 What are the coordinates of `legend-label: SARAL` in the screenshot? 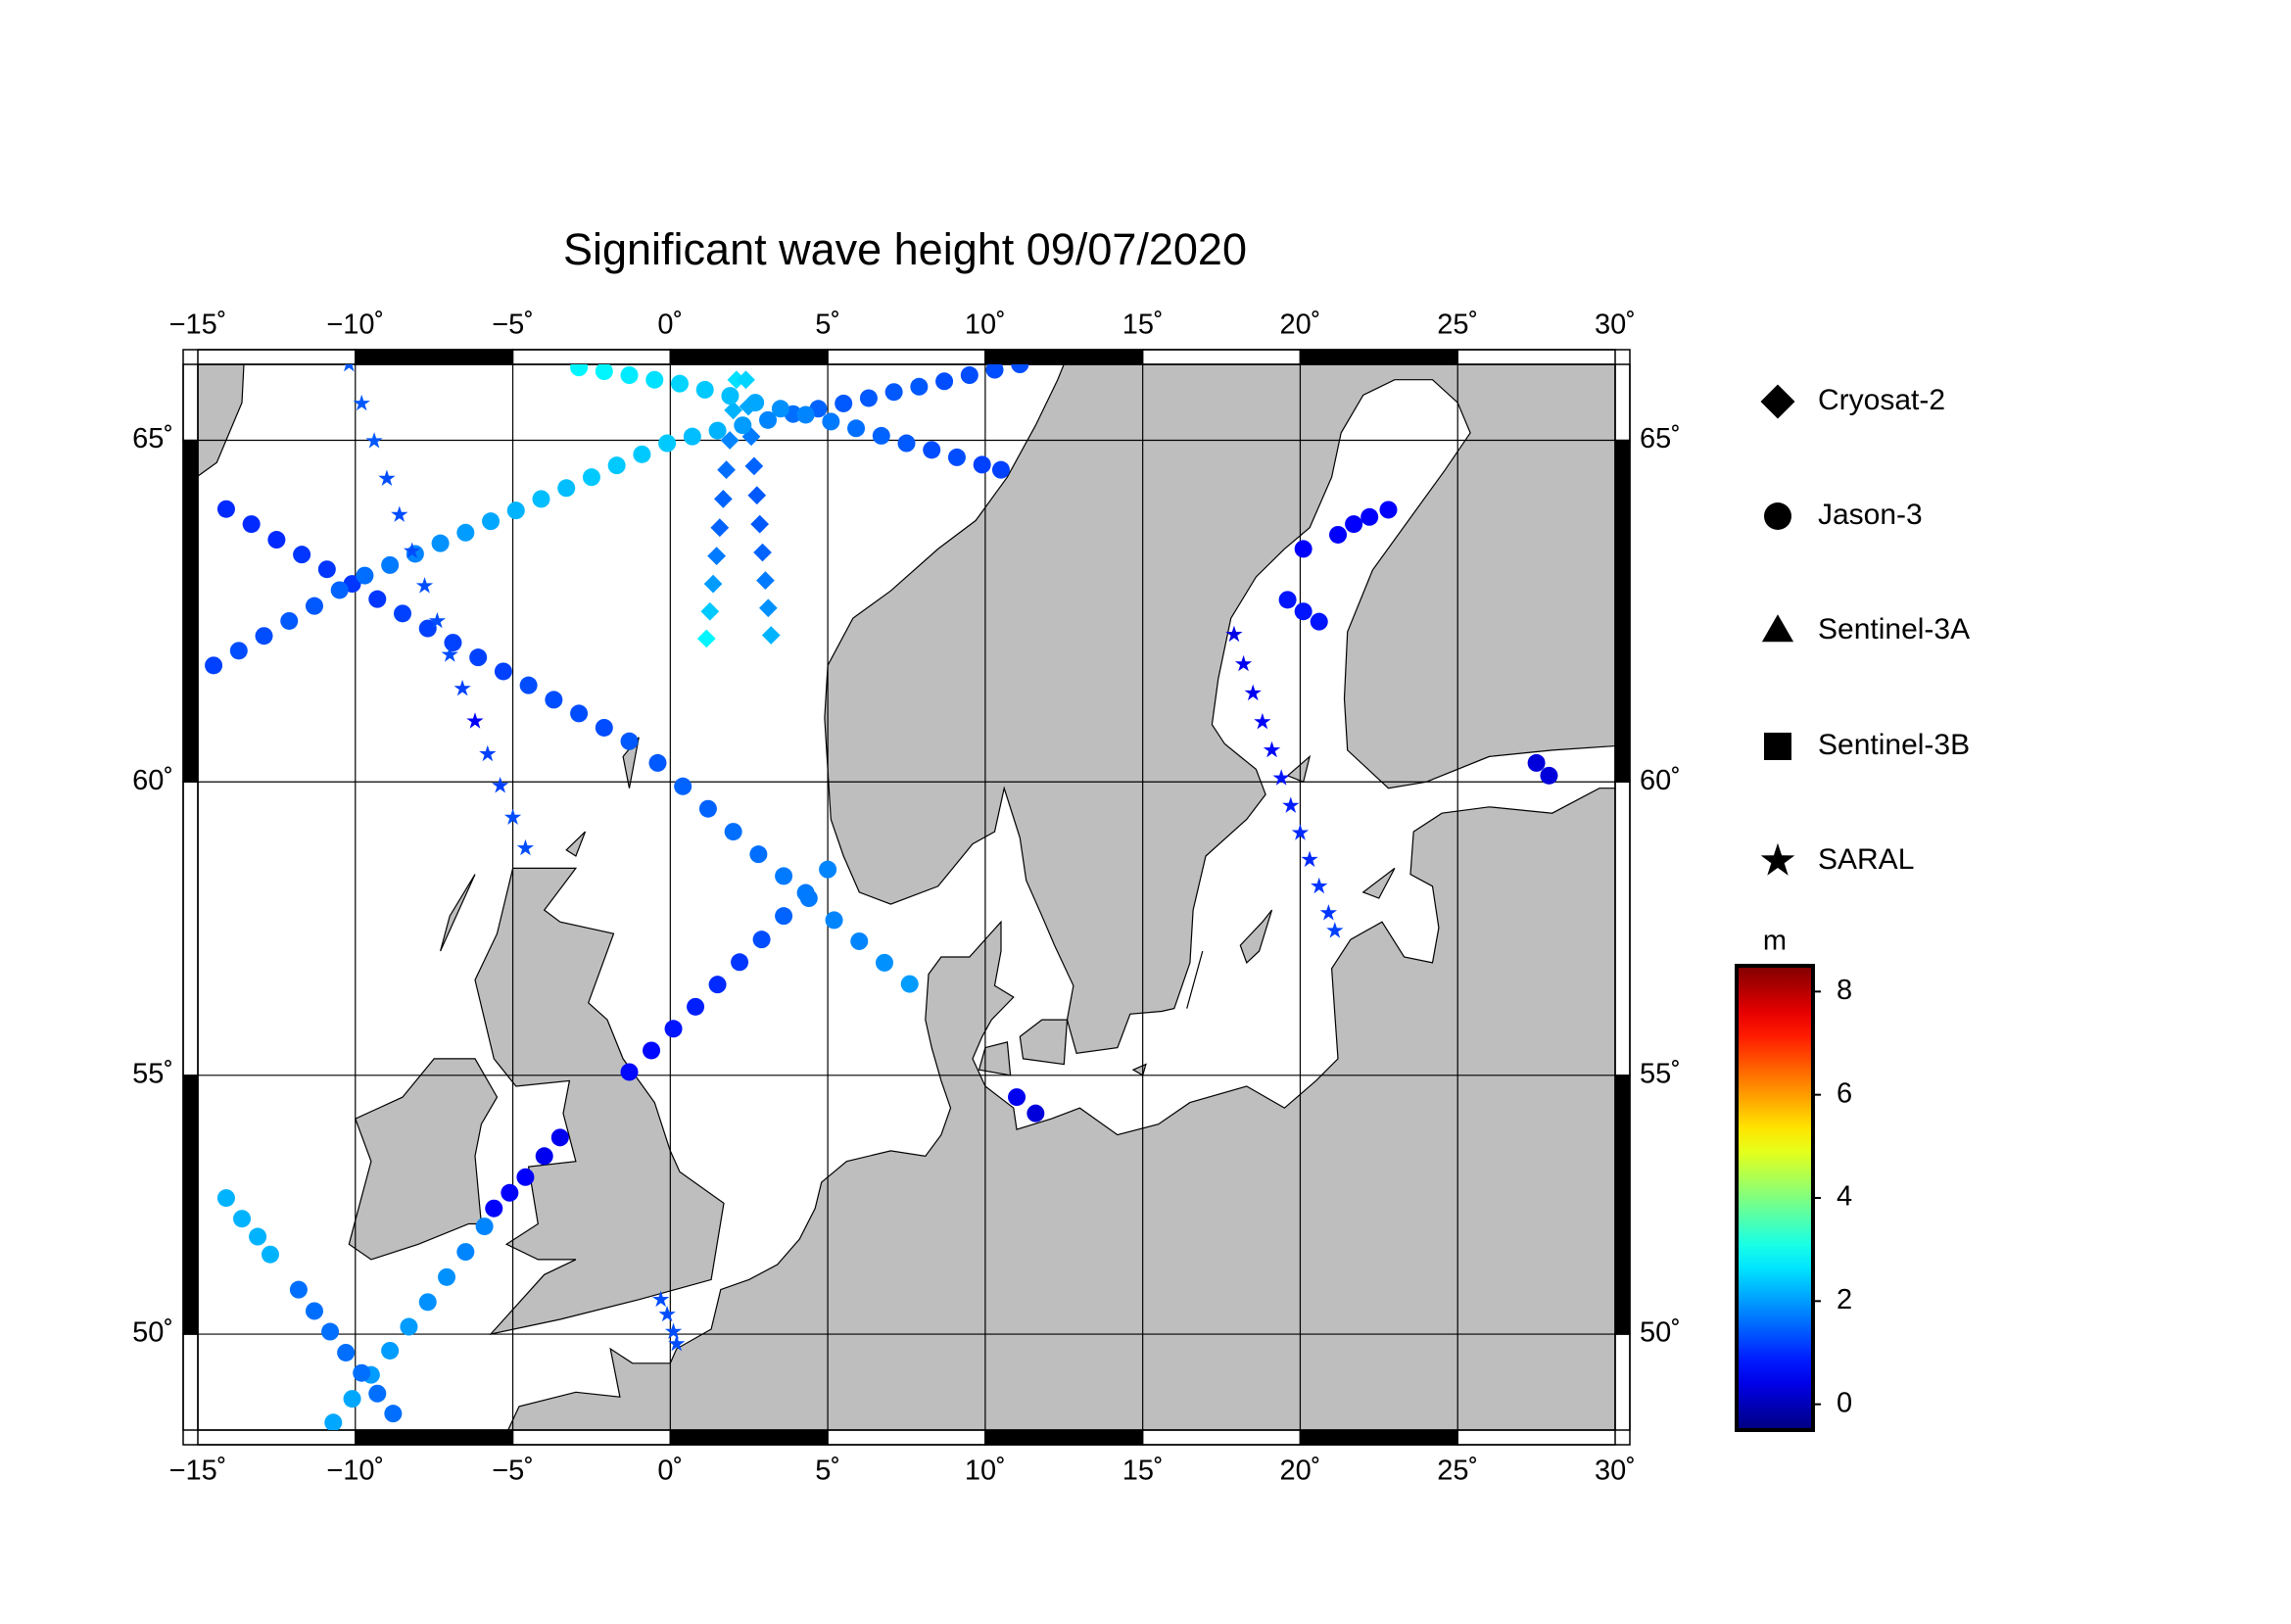 It's located at (1866, 859).